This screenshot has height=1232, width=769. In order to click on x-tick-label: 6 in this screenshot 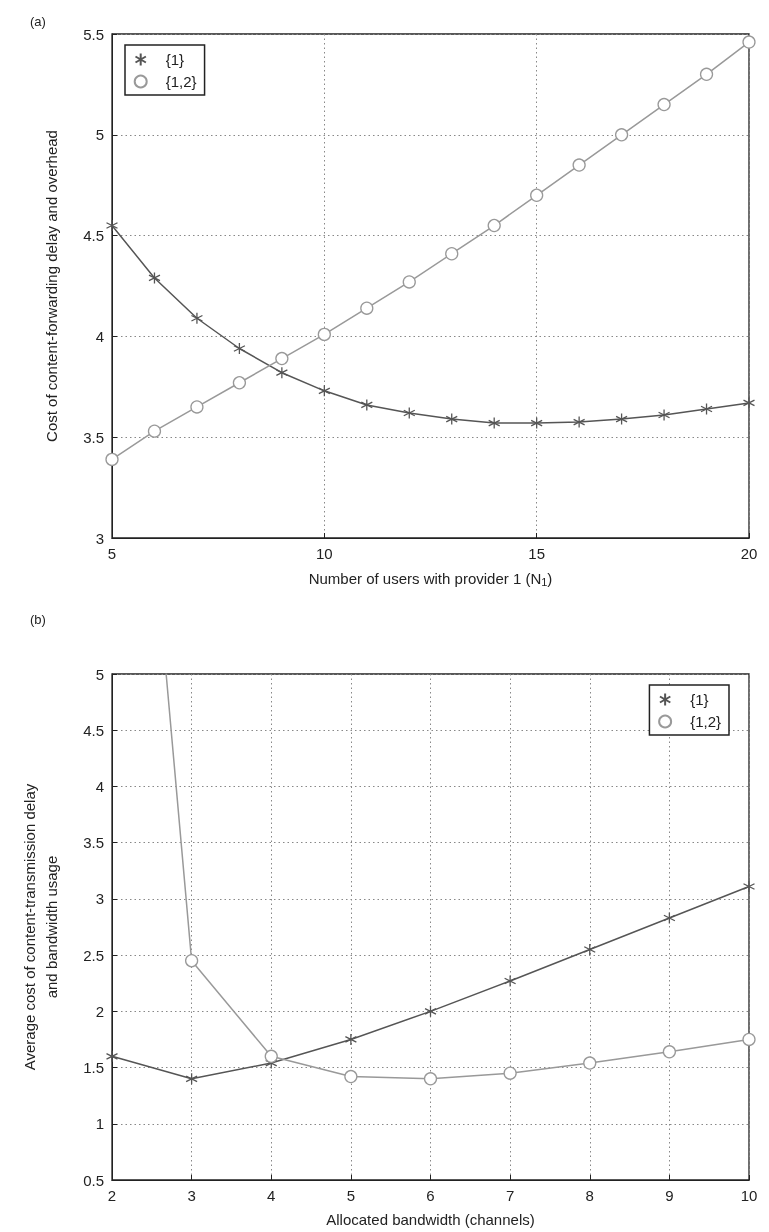, I will do `click(430, 1195)`.